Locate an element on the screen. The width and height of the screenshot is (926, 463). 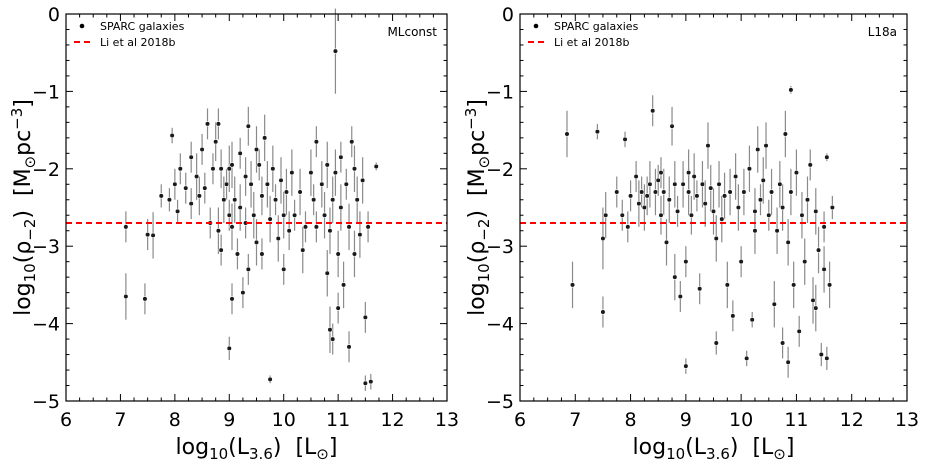
panel-label: MLconst is located at coordinates (412, 32).